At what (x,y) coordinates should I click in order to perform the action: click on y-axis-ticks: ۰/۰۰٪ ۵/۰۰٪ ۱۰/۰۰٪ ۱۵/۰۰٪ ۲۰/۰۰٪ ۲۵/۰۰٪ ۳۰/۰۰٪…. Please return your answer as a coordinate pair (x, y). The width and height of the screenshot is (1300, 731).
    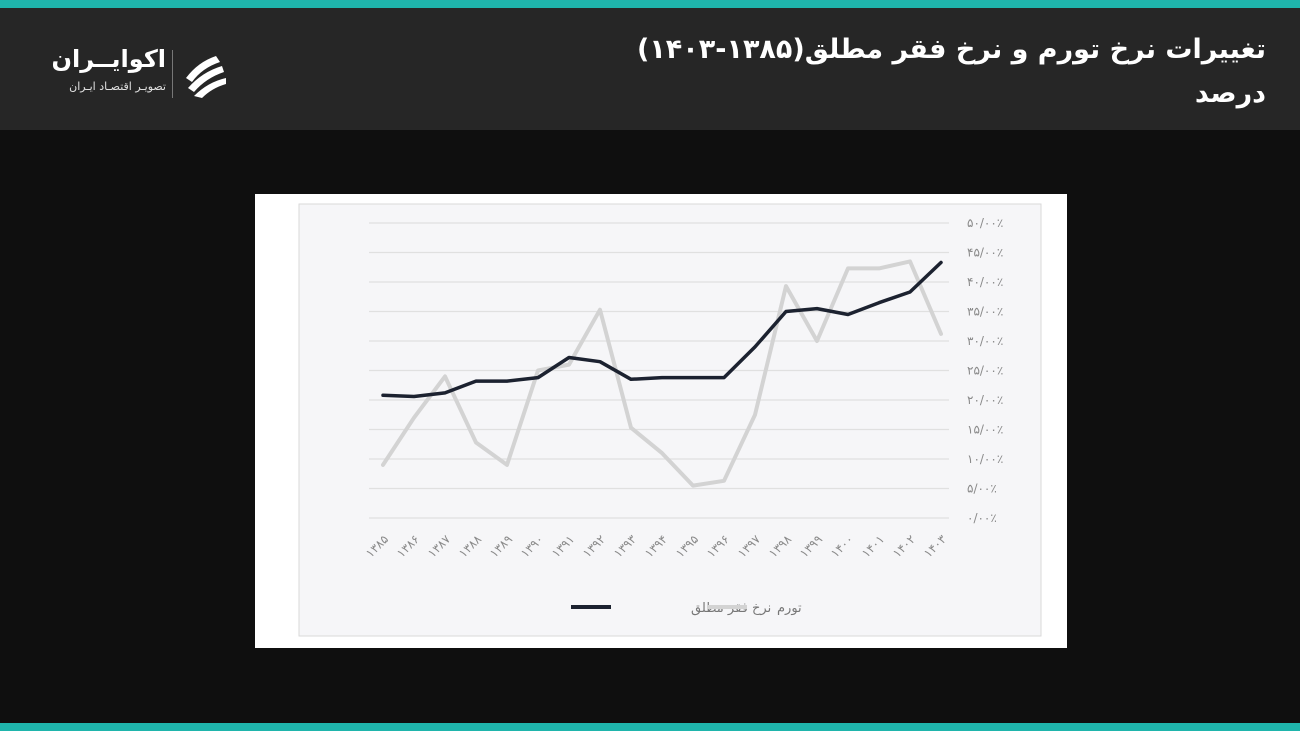
    Looking at the image, I should click on (985, 370).